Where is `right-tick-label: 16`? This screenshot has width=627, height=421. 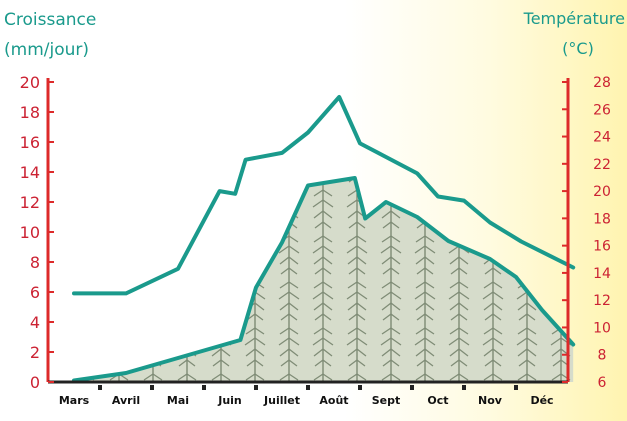 right-tick-label: 16 is located at coordinates (602, 247).